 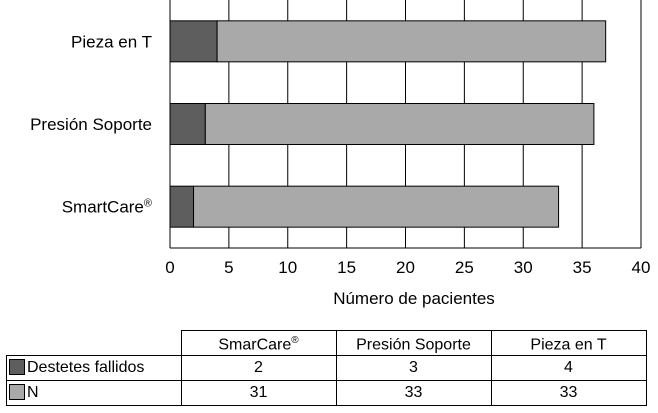 I want to click on category-labels: Pieza en T Presión Soporte SmartCare®, so click(x=91, y=124).